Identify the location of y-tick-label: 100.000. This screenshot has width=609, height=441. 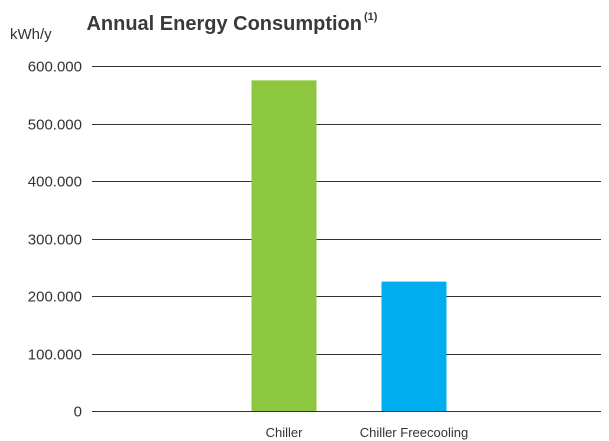
(55, 355).